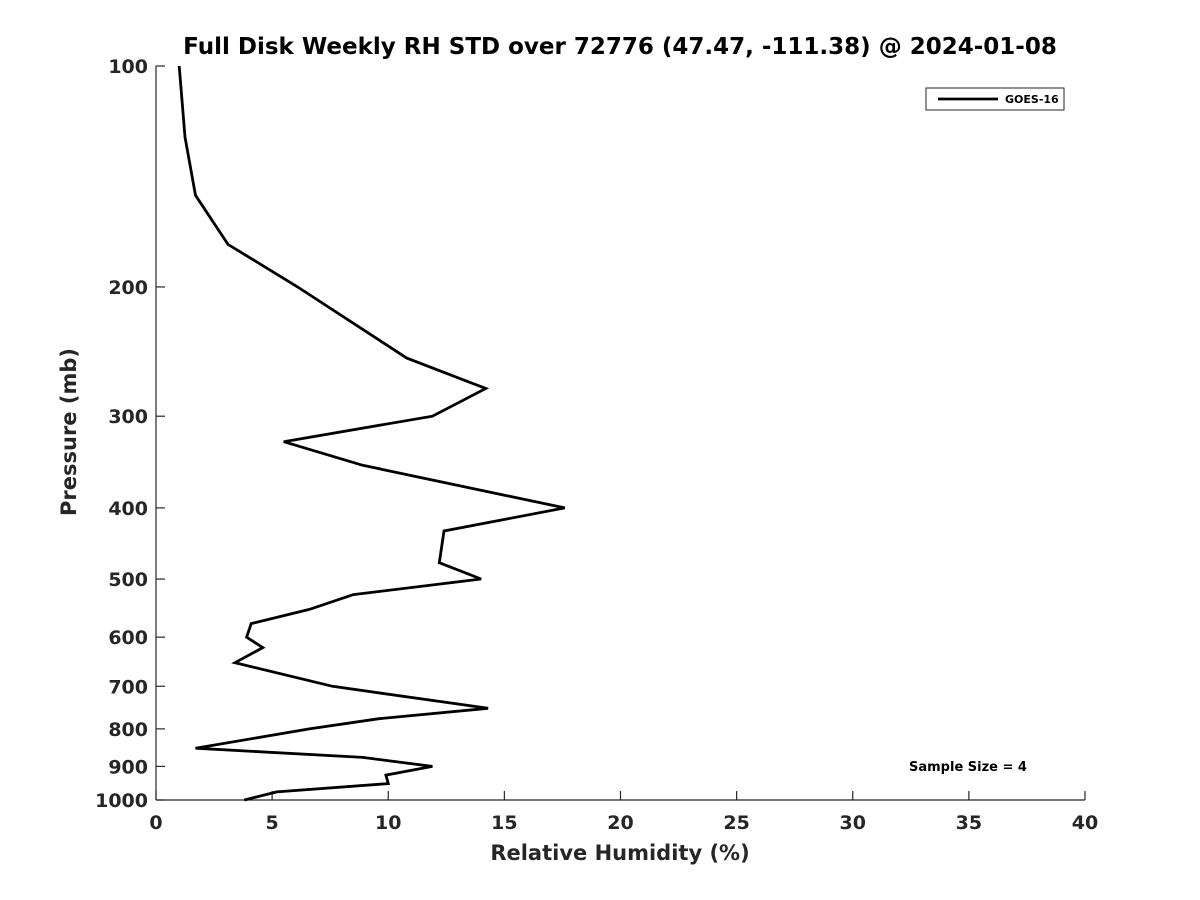  I want to click on y-ticks: 100 200 300 400 500 600 700 800 900 1000, so click(130, 434).